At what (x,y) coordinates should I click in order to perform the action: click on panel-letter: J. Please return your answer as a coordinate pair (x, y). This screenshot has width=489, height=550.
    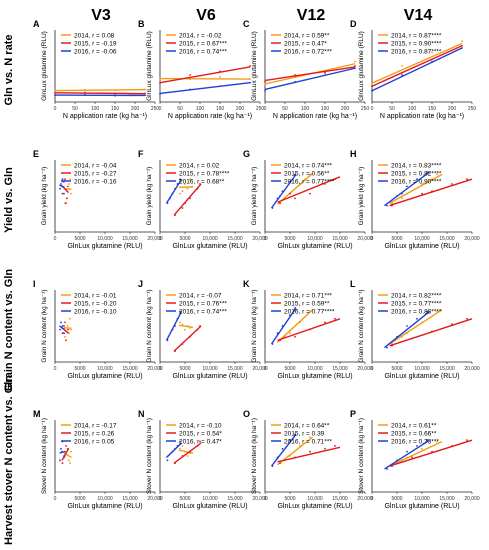
    Looking at the image, I should click on (140, 284).